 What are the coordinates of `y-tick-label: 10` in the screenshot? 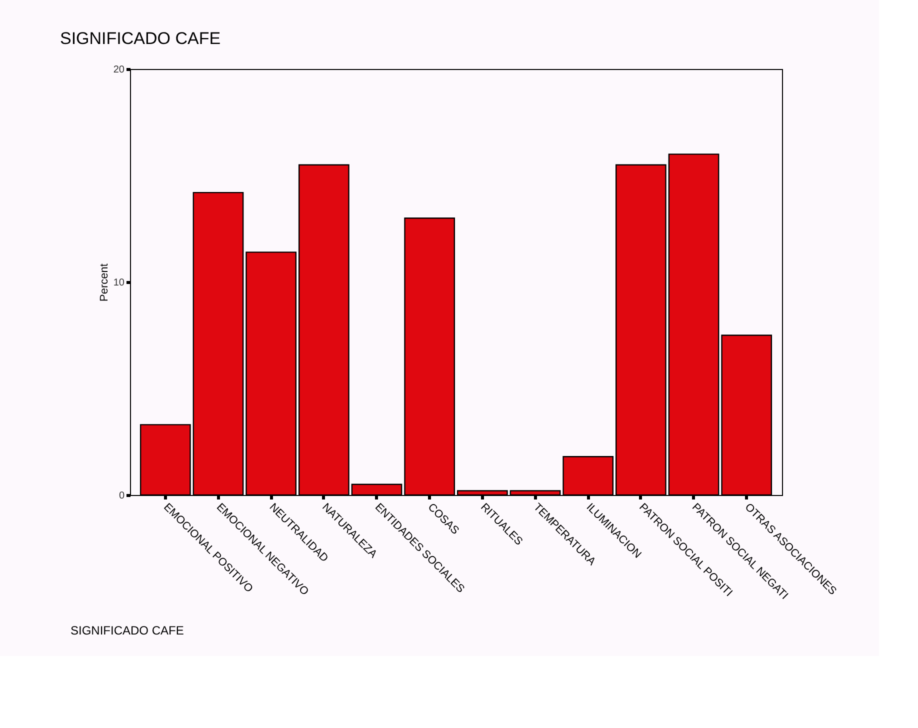 It's located at (119, 283).